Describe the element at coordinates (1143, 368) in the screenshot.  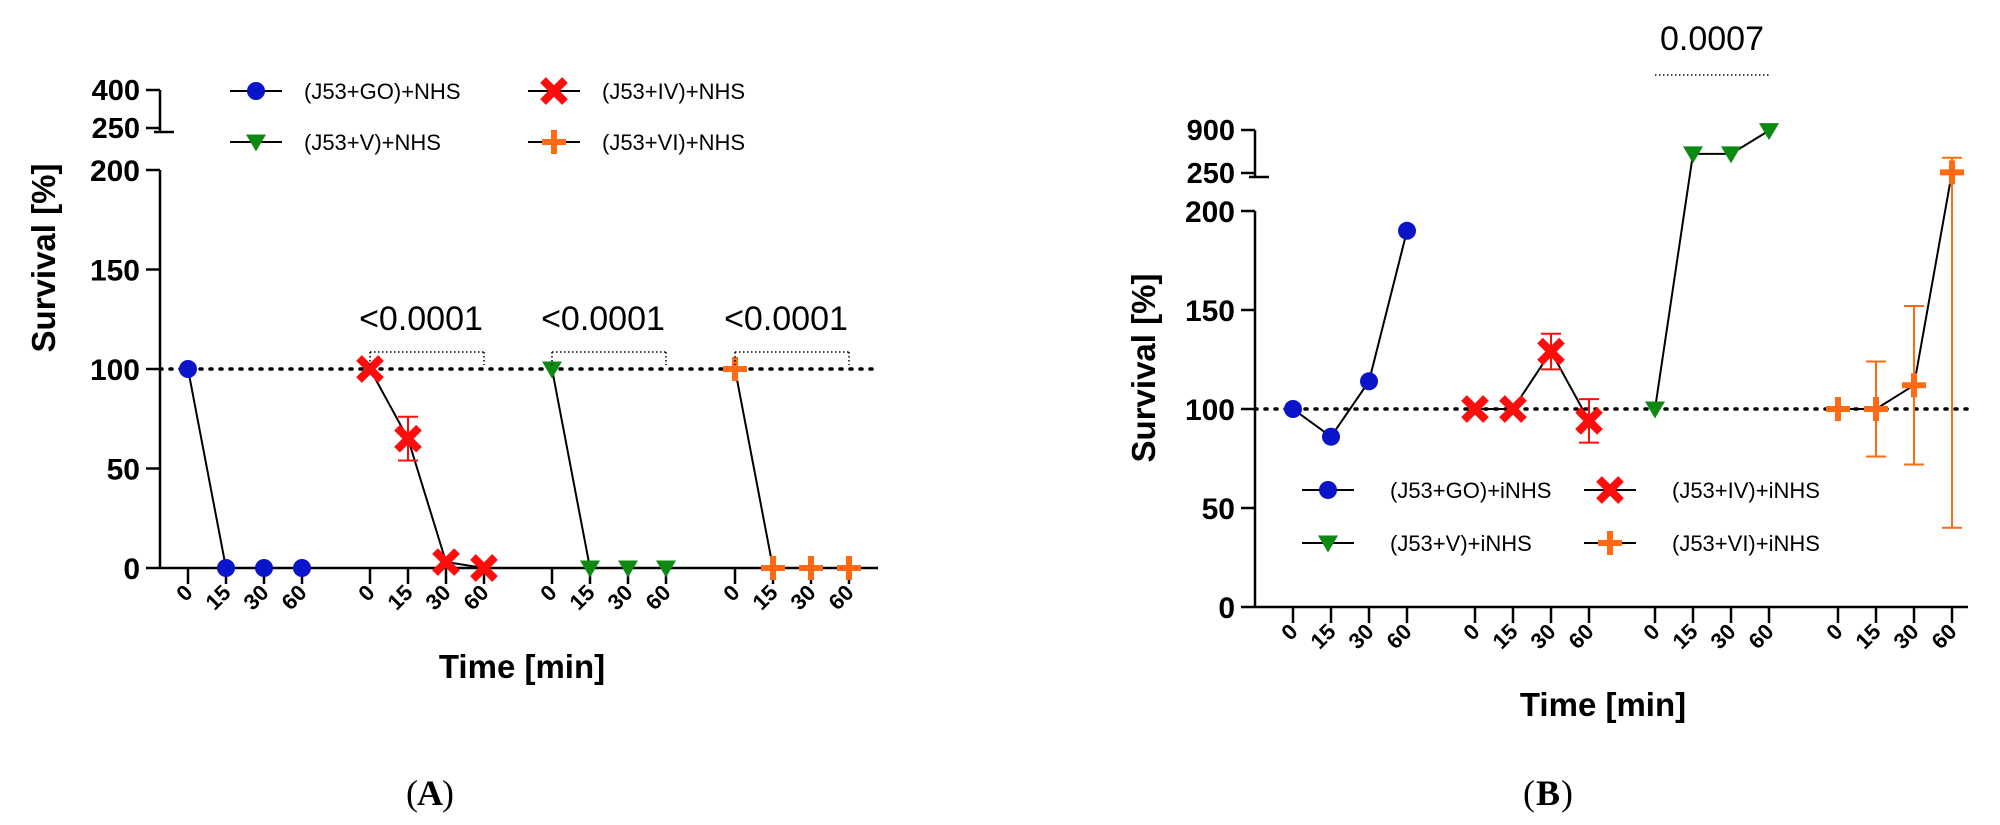
I see `panel-b-y-axis-title: Survival [%]` at that location.